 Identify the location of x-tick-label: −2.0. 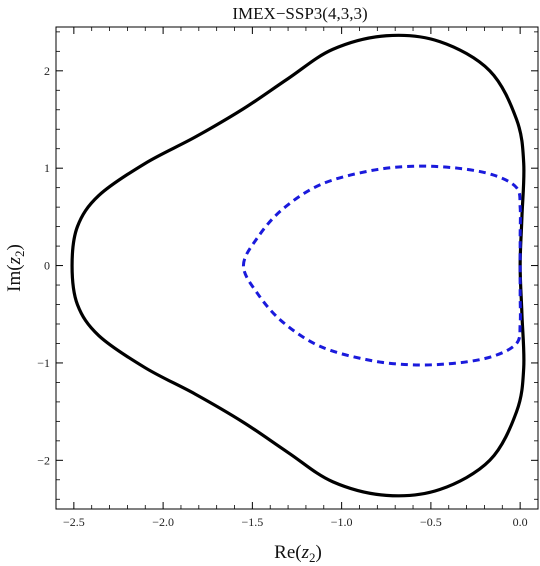
(163, 522).